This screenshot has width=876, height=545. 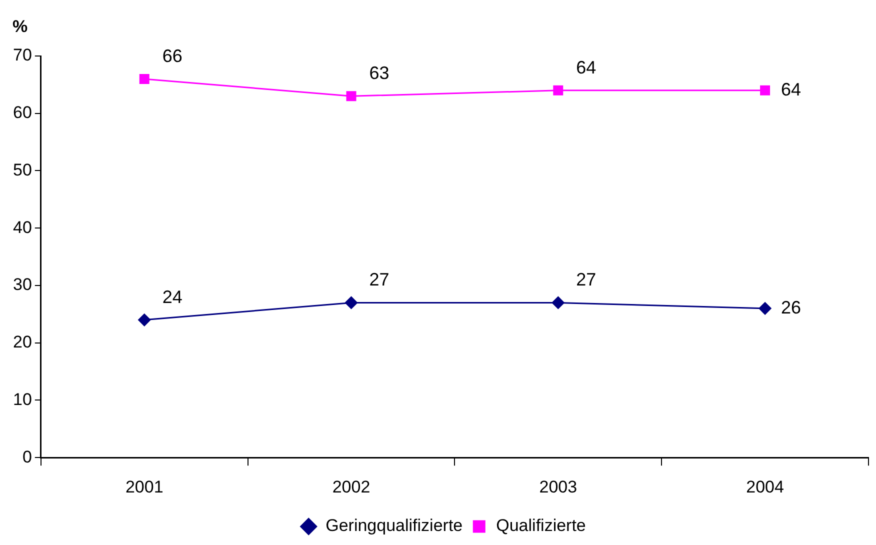 I want to click on x-tick-label: 2002, so click(x=351, y=486).